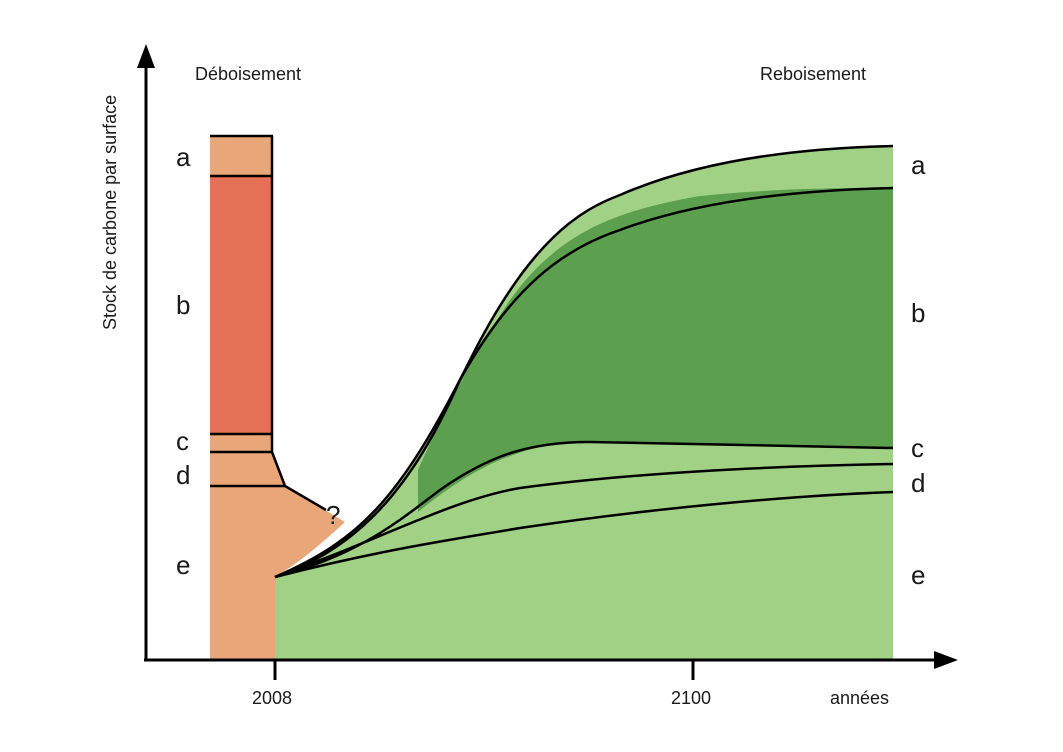  I want to click on y-axis-label: Stock de carbone par surface, so click(110, 212).